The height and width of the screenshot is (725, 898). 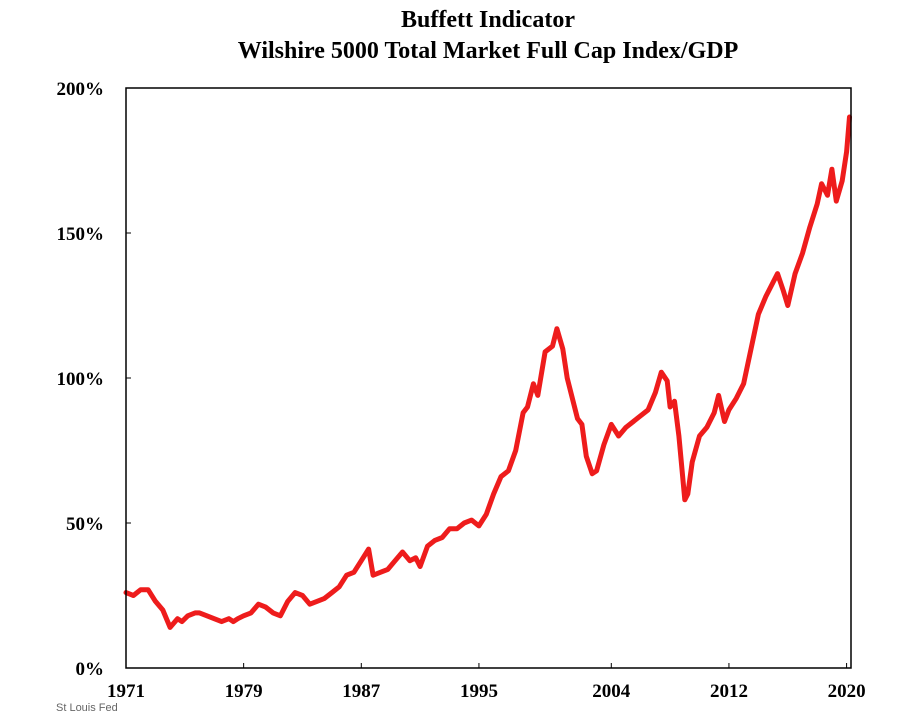 I want to click on chart-title: Buffett Indicator, so click(x=488, y=20).